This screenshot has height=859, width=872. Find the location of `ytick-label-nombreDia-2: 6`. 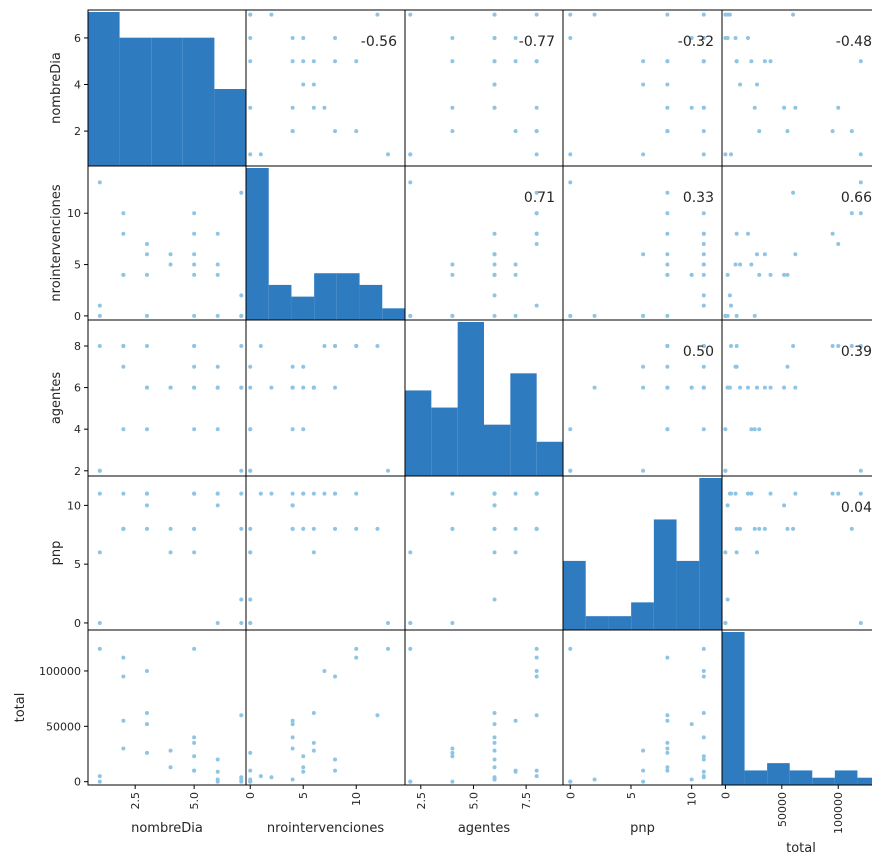

ytick-label-nombreDia-2: 6 is located at coordinates (77, 38).